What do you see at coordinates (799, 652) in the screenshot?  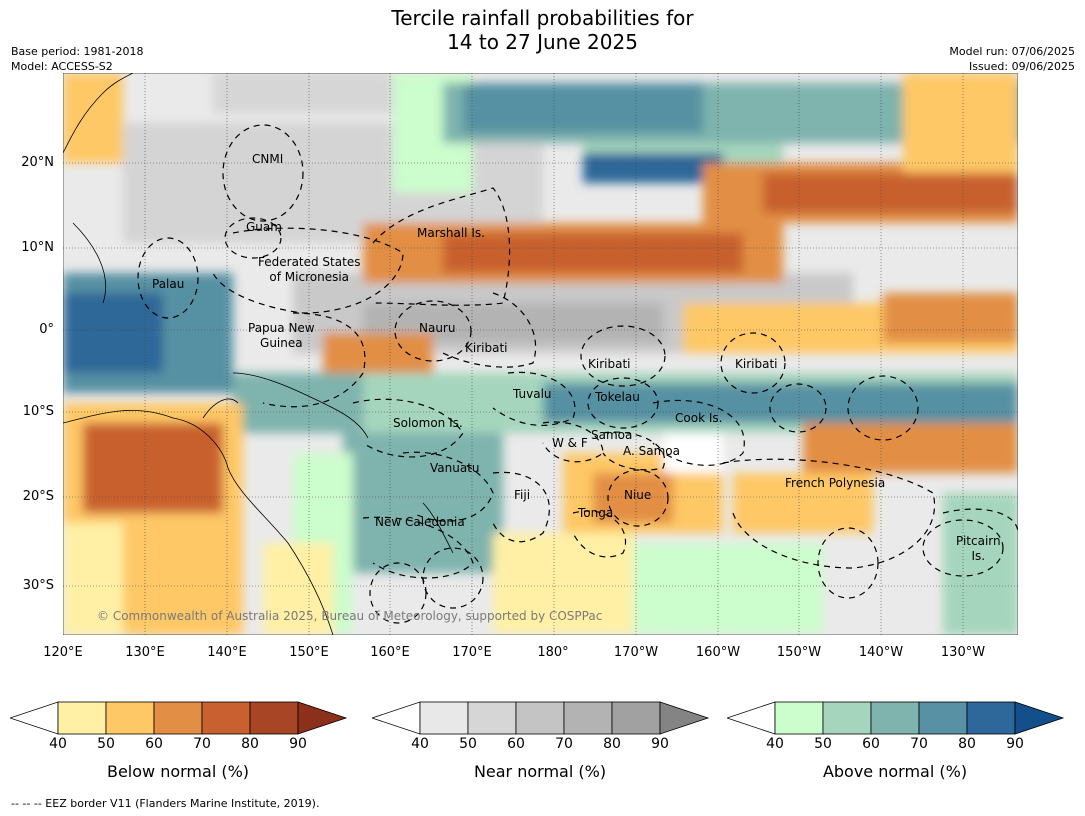 I see `lon-tick-label: 150°W` at bounding box center [799, 652].